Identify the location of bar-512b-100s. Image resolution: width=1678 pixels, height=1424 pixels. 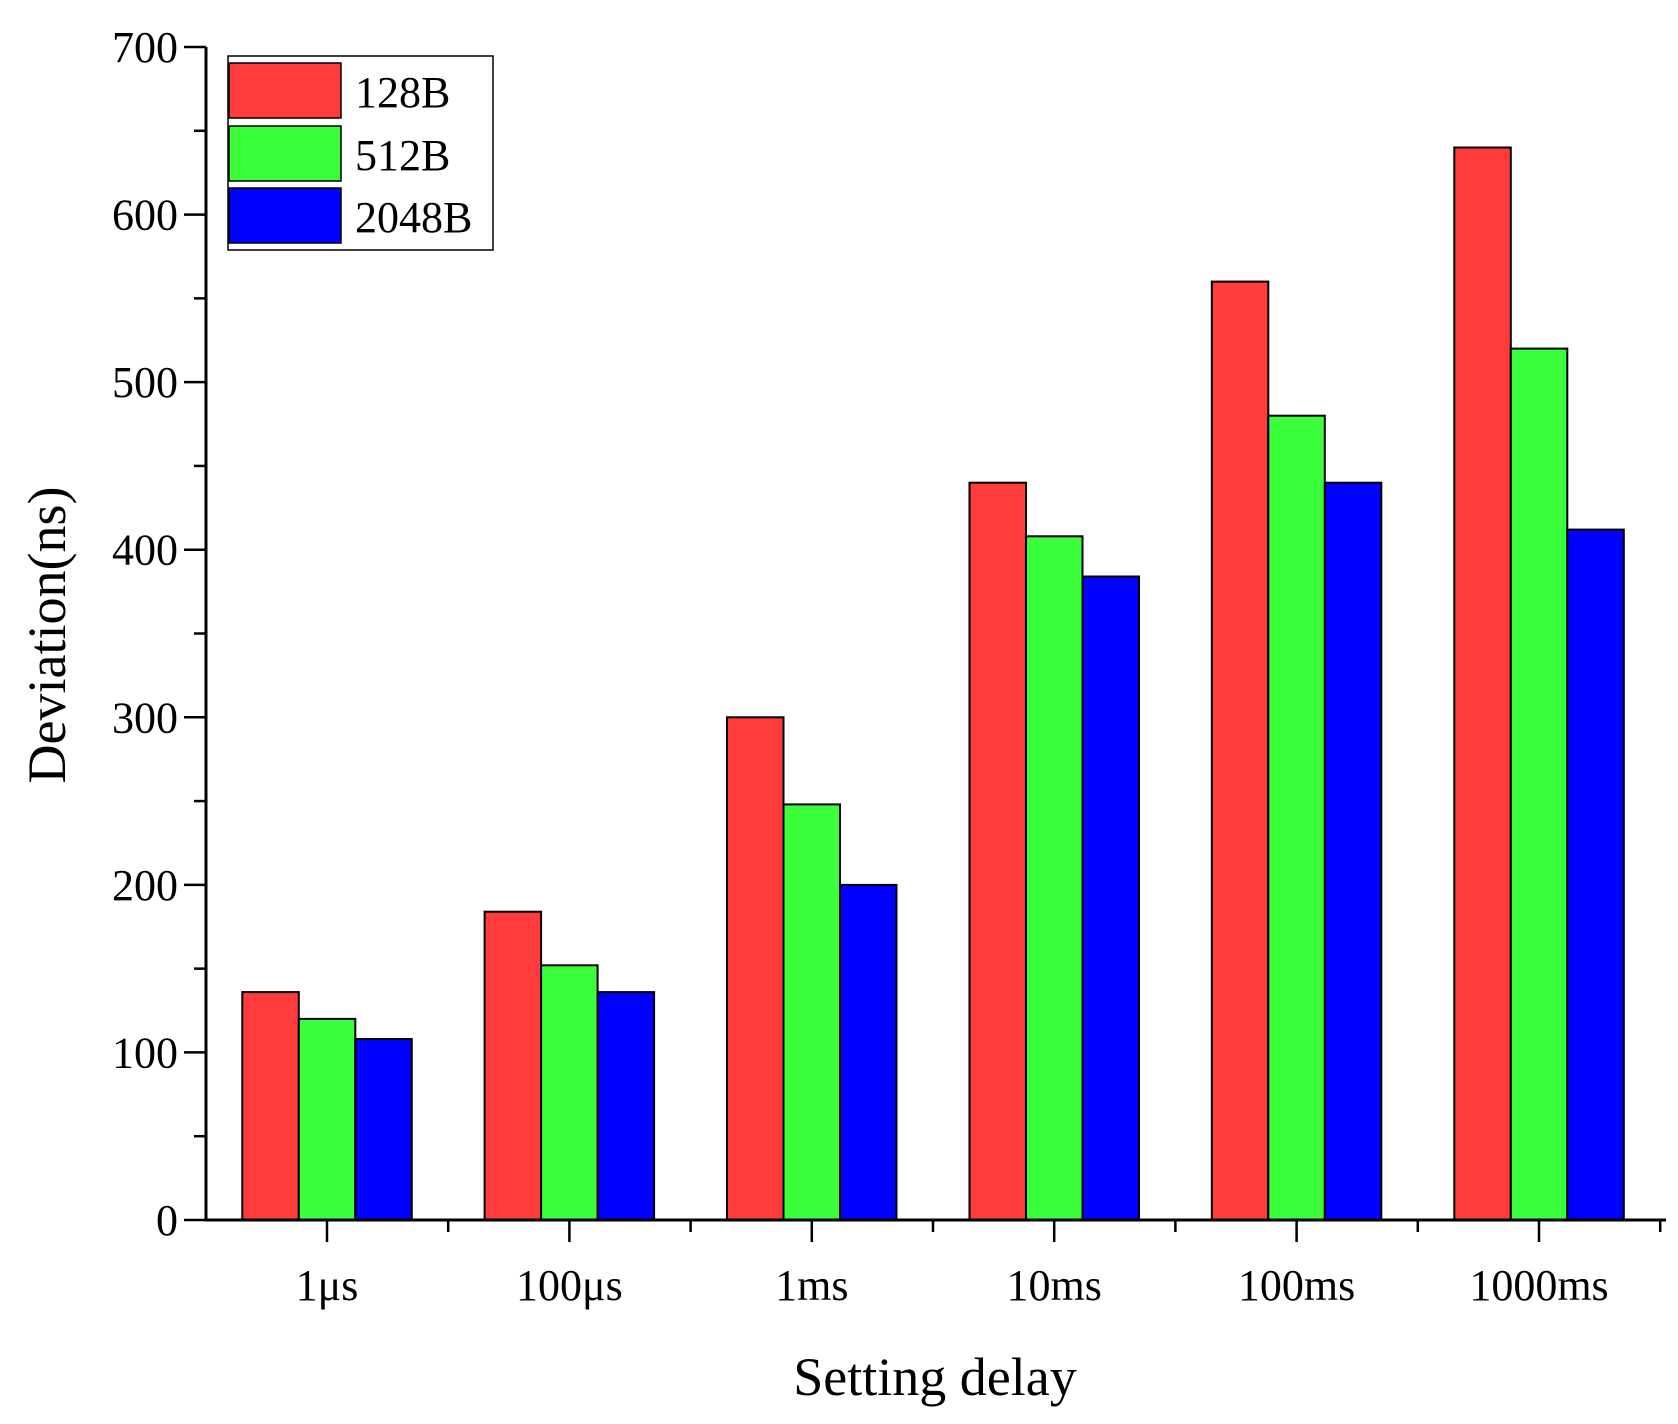
(569, 1092).